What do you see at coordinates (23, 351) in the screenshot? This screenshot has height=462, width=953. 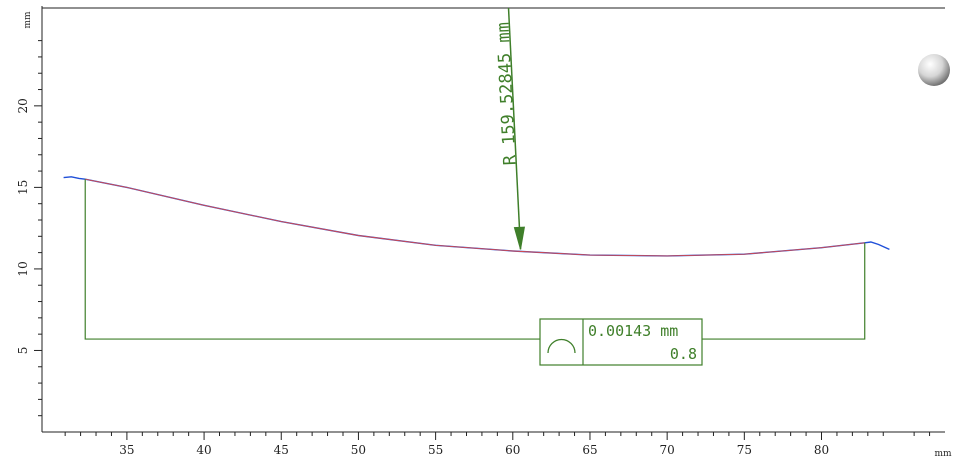 I see `y-tick-label: 5` at bounding box center [23, 351].